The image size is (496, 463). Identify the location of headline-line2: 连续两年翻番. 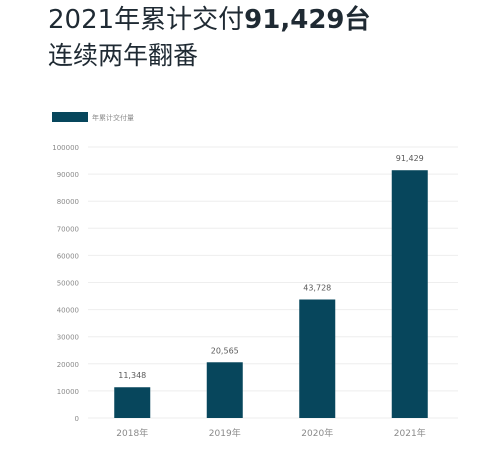
(123, 55).